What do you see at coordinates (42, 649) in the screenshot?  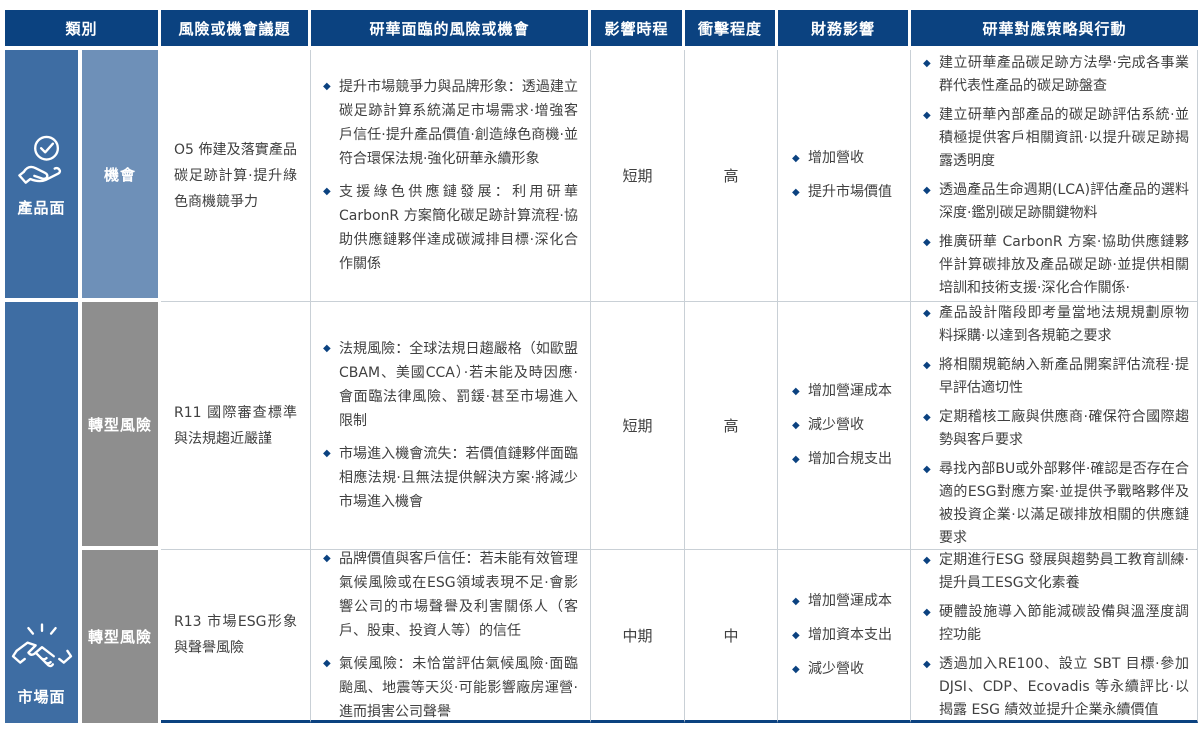 I see `handshake-icon` at bounding box center [42, 649].